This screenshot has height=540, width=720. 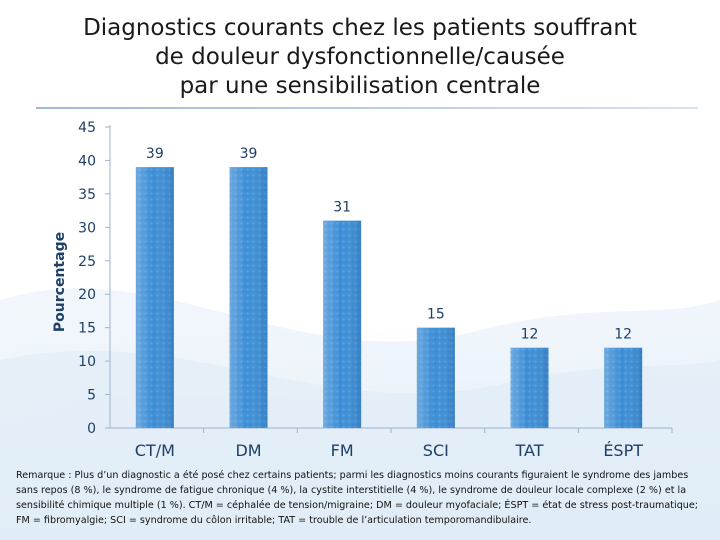 I want to click on value-label: 15, so click(x=436, y=315).